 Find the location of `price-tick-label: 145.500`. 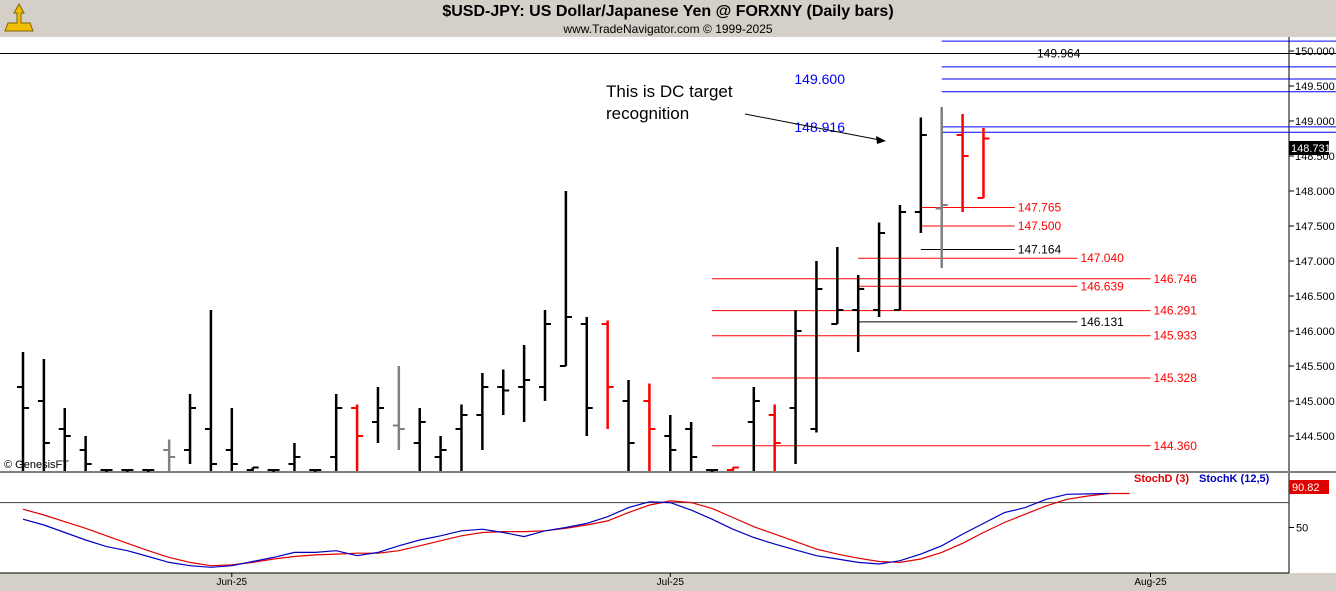

price-tick-label: 145.500 is located at coordinates (1315, 367).